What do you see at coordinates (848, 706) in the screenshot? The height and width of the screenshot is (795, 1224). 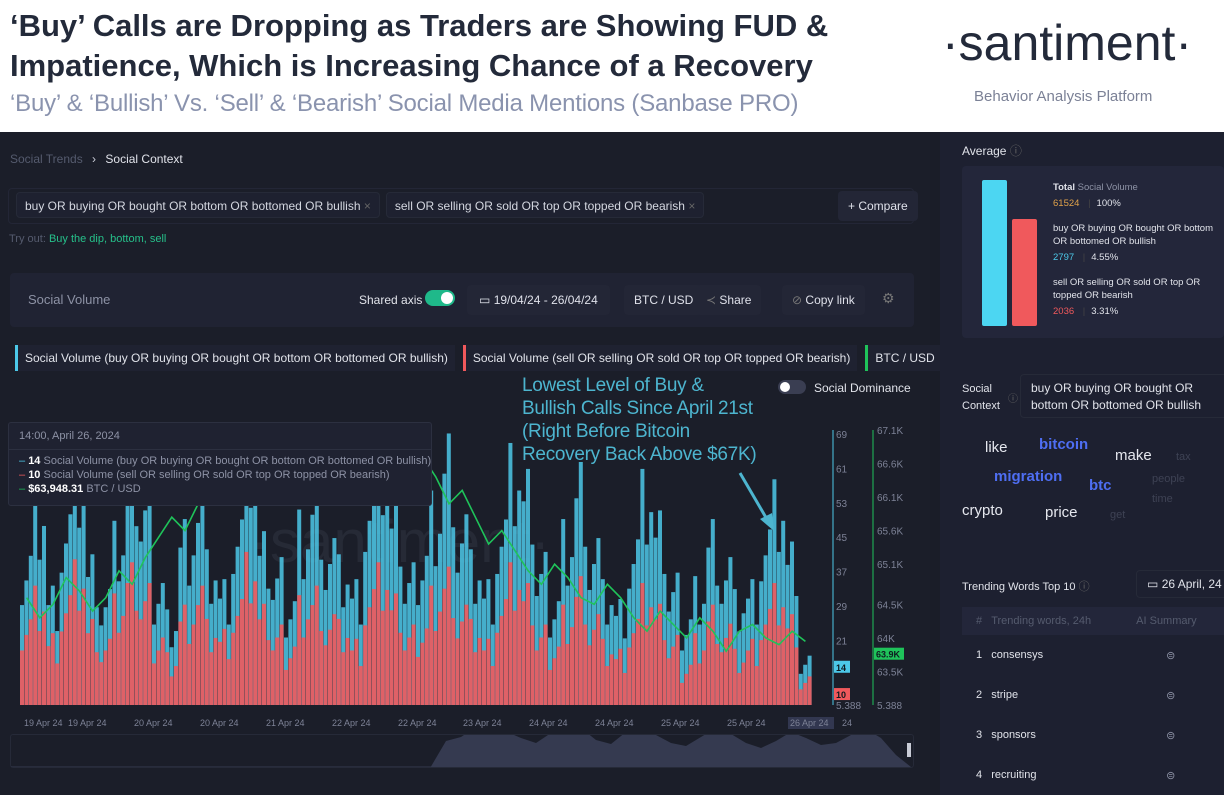 I see `y-left-tick: 5.388` at bounding box center [848, 706].